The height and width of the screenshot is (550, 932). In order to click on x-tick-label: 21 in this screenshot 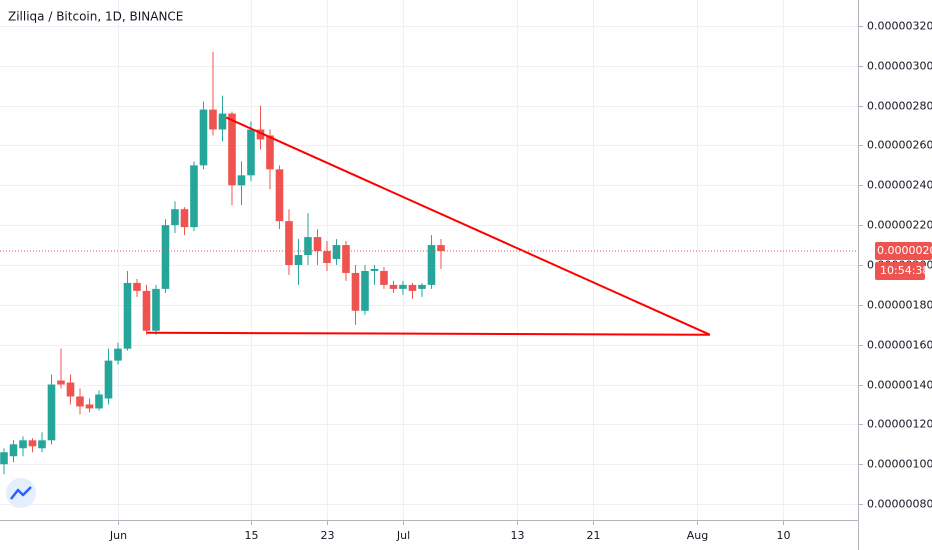, I will do `click(594, 535)`.